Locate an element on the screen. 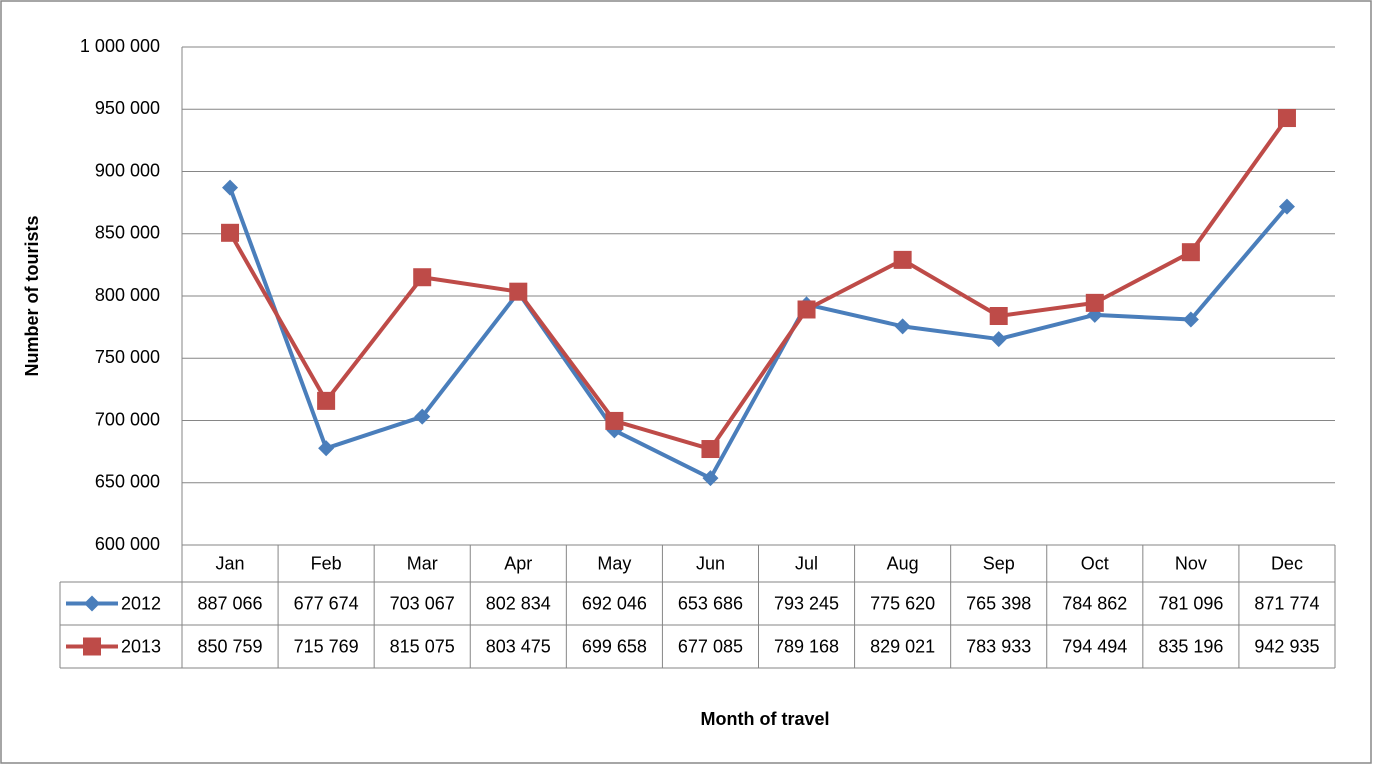 Image resolution: width=1373 pixels, height=765 pixels. data-label: 699 658 is located at coordinates (614, 646).